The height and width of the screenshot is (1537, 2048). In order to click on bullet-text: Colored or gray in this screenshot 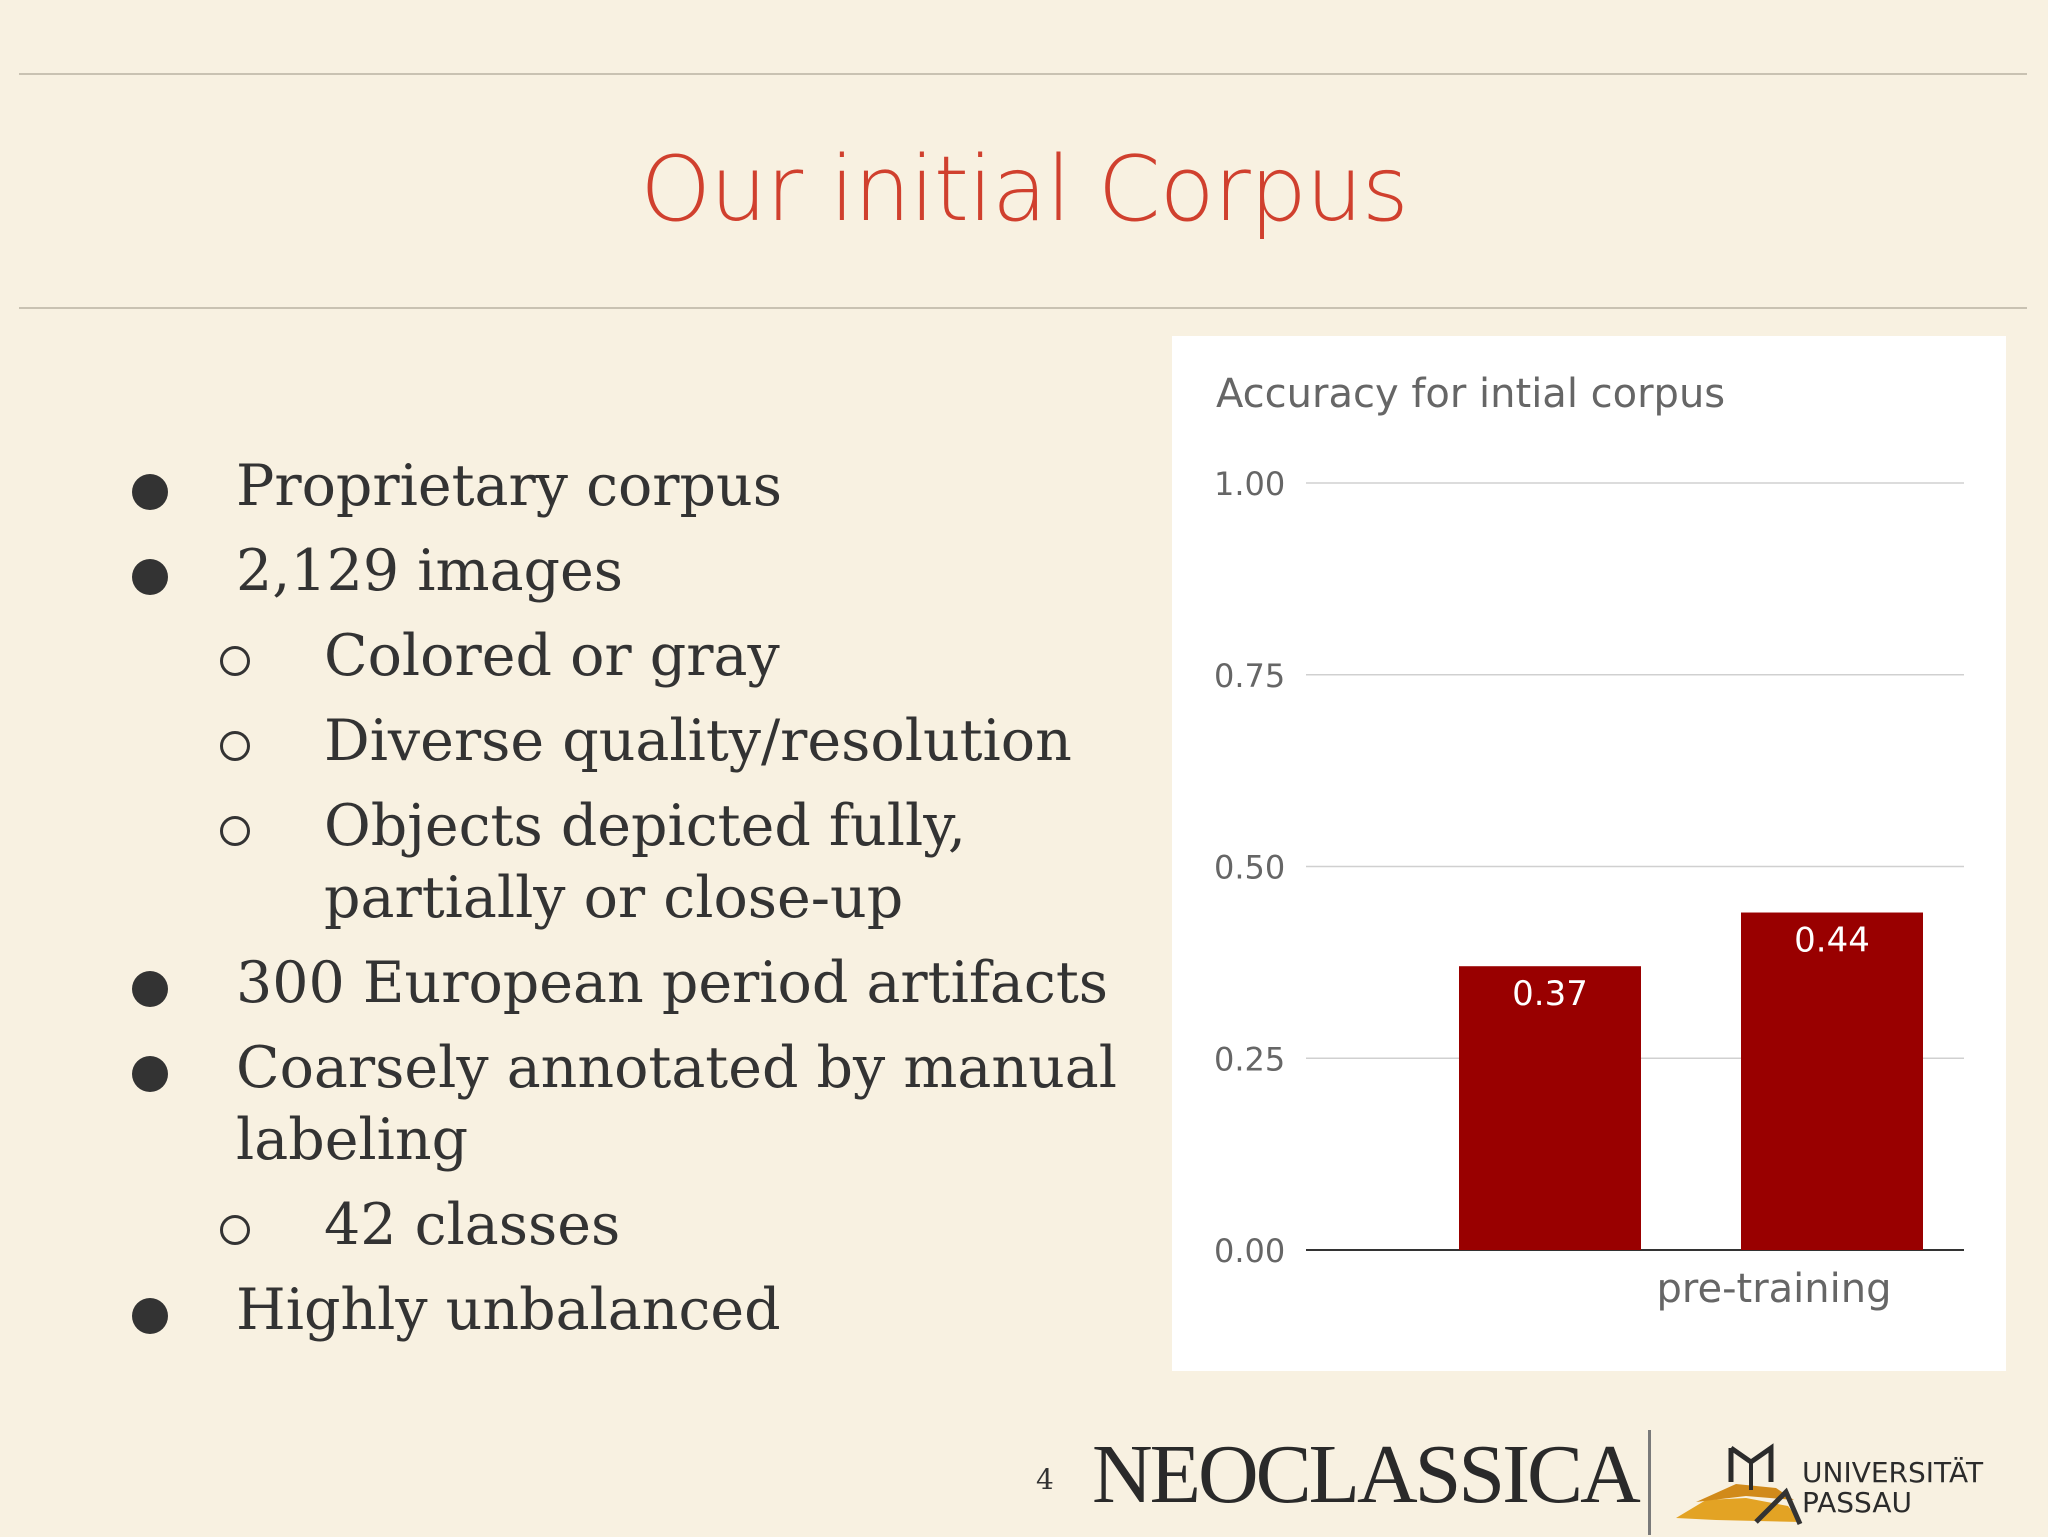, I will do `click(552, 656)`.